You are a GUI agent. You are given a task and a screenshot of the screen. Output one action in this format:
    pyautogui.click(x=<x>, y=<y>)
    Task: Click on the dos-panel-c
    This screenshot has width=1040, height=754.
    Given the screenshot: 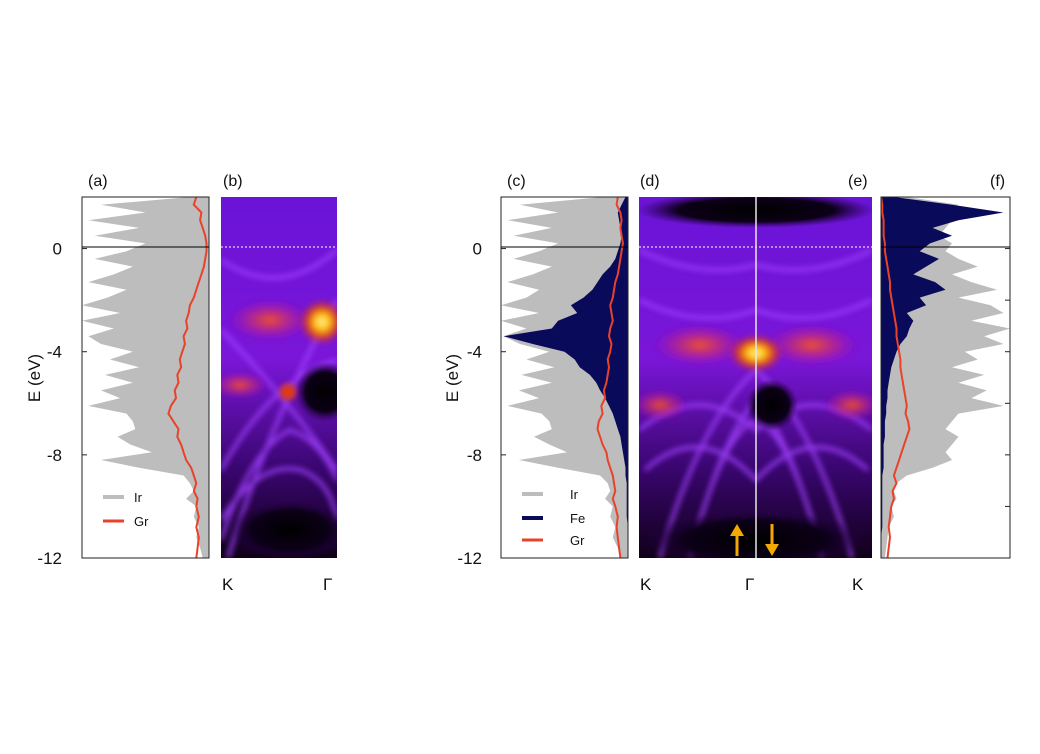 What is the action you would take?
    pyautogui.click(x=564, y=377)
    